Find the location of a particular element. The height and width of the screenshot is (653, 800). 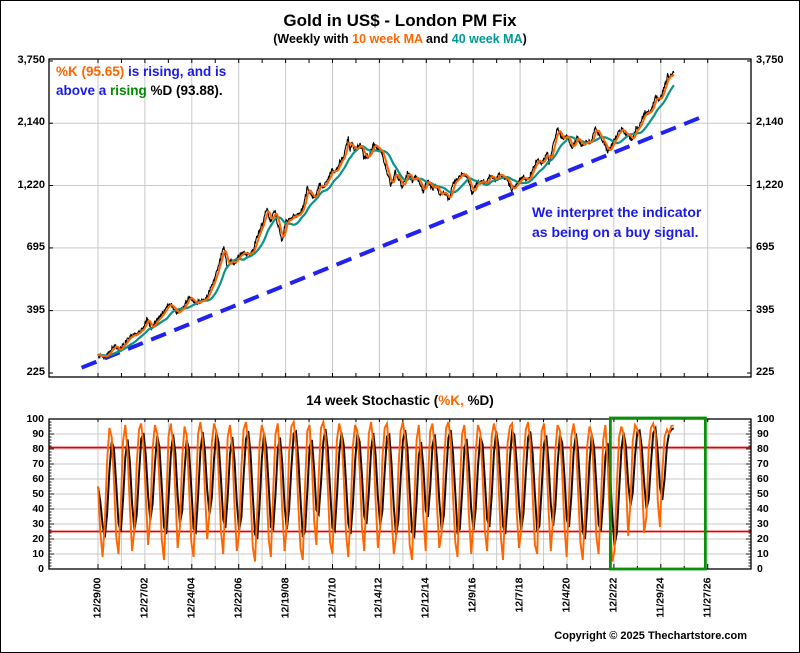

stoch-y-label-right: 50 is located at coordinates (763, 493).